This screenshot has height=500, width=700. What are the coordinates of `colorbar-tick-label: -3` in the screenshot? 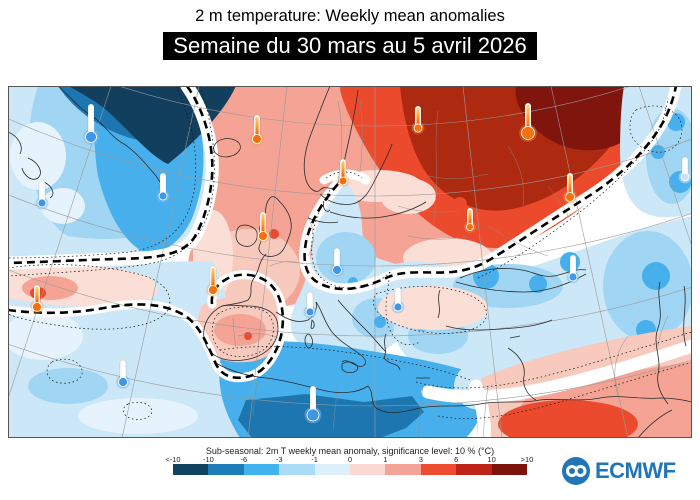 It's located at (279, 459).